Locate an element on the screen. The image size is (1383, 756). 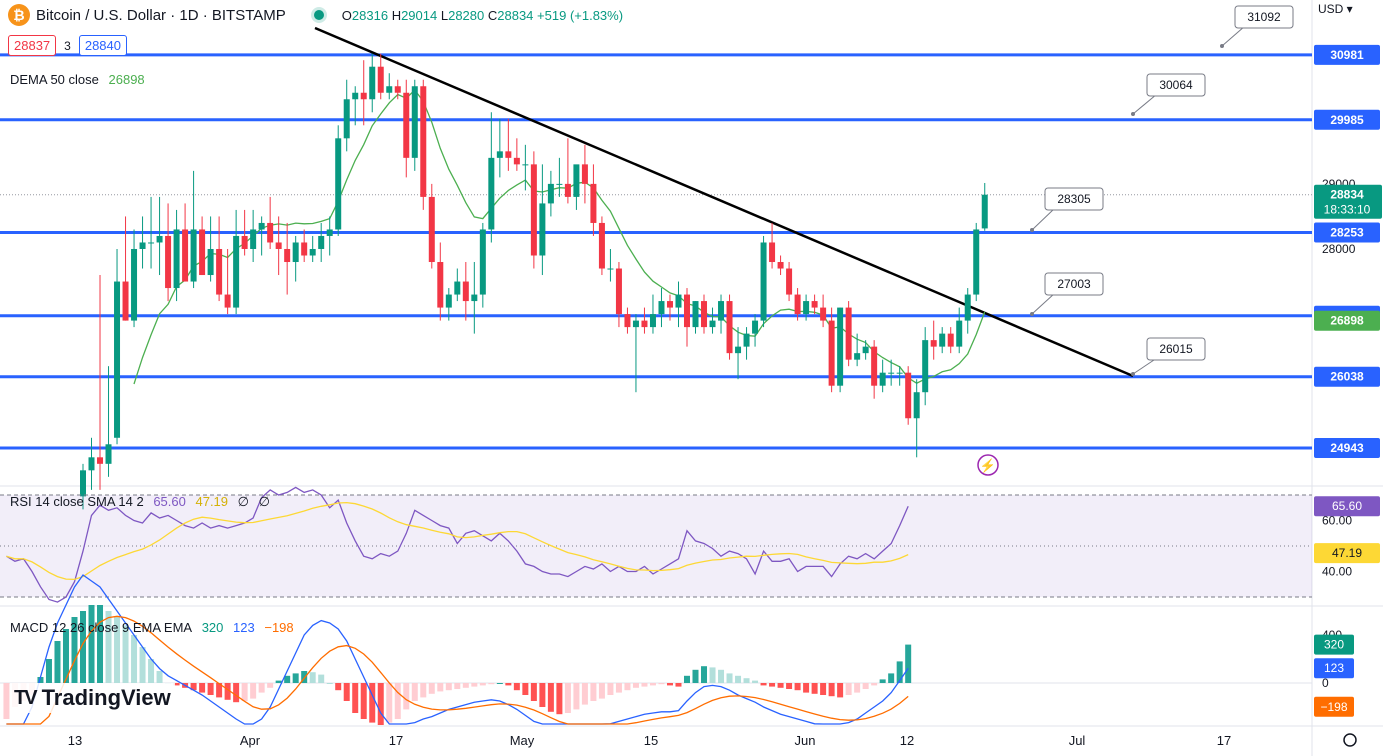
spread-value: 3 is located at coordinates (67, 45).